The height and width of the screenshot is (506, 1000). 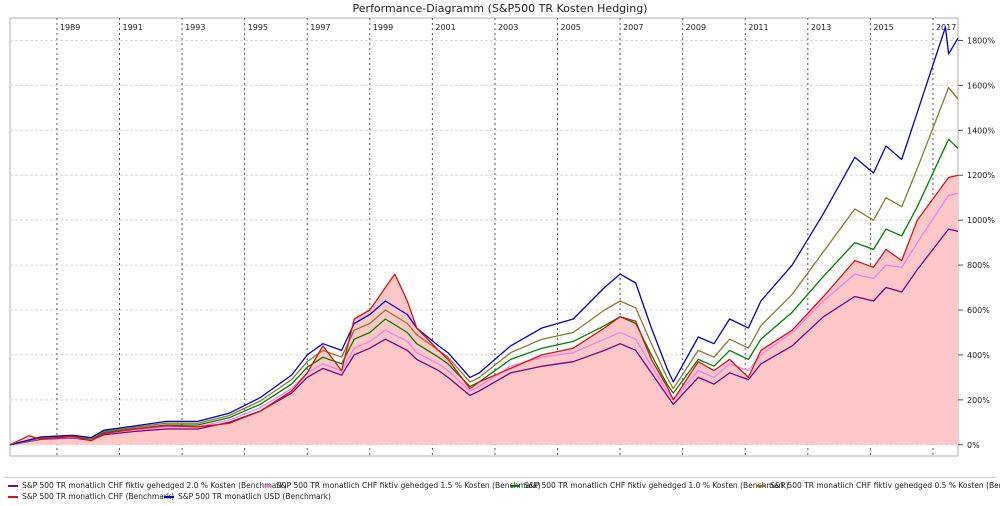 I want to click on x-tick-label: 1999, so click(x=383, y=27).